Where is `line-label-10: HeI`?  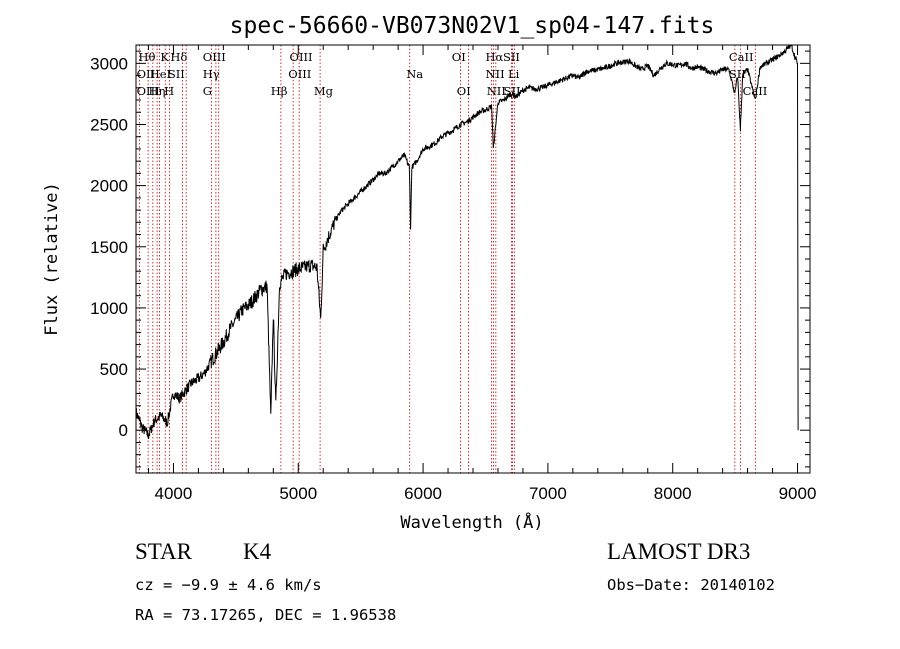 line-label-10: HeI is located at coordinates (160, 74).